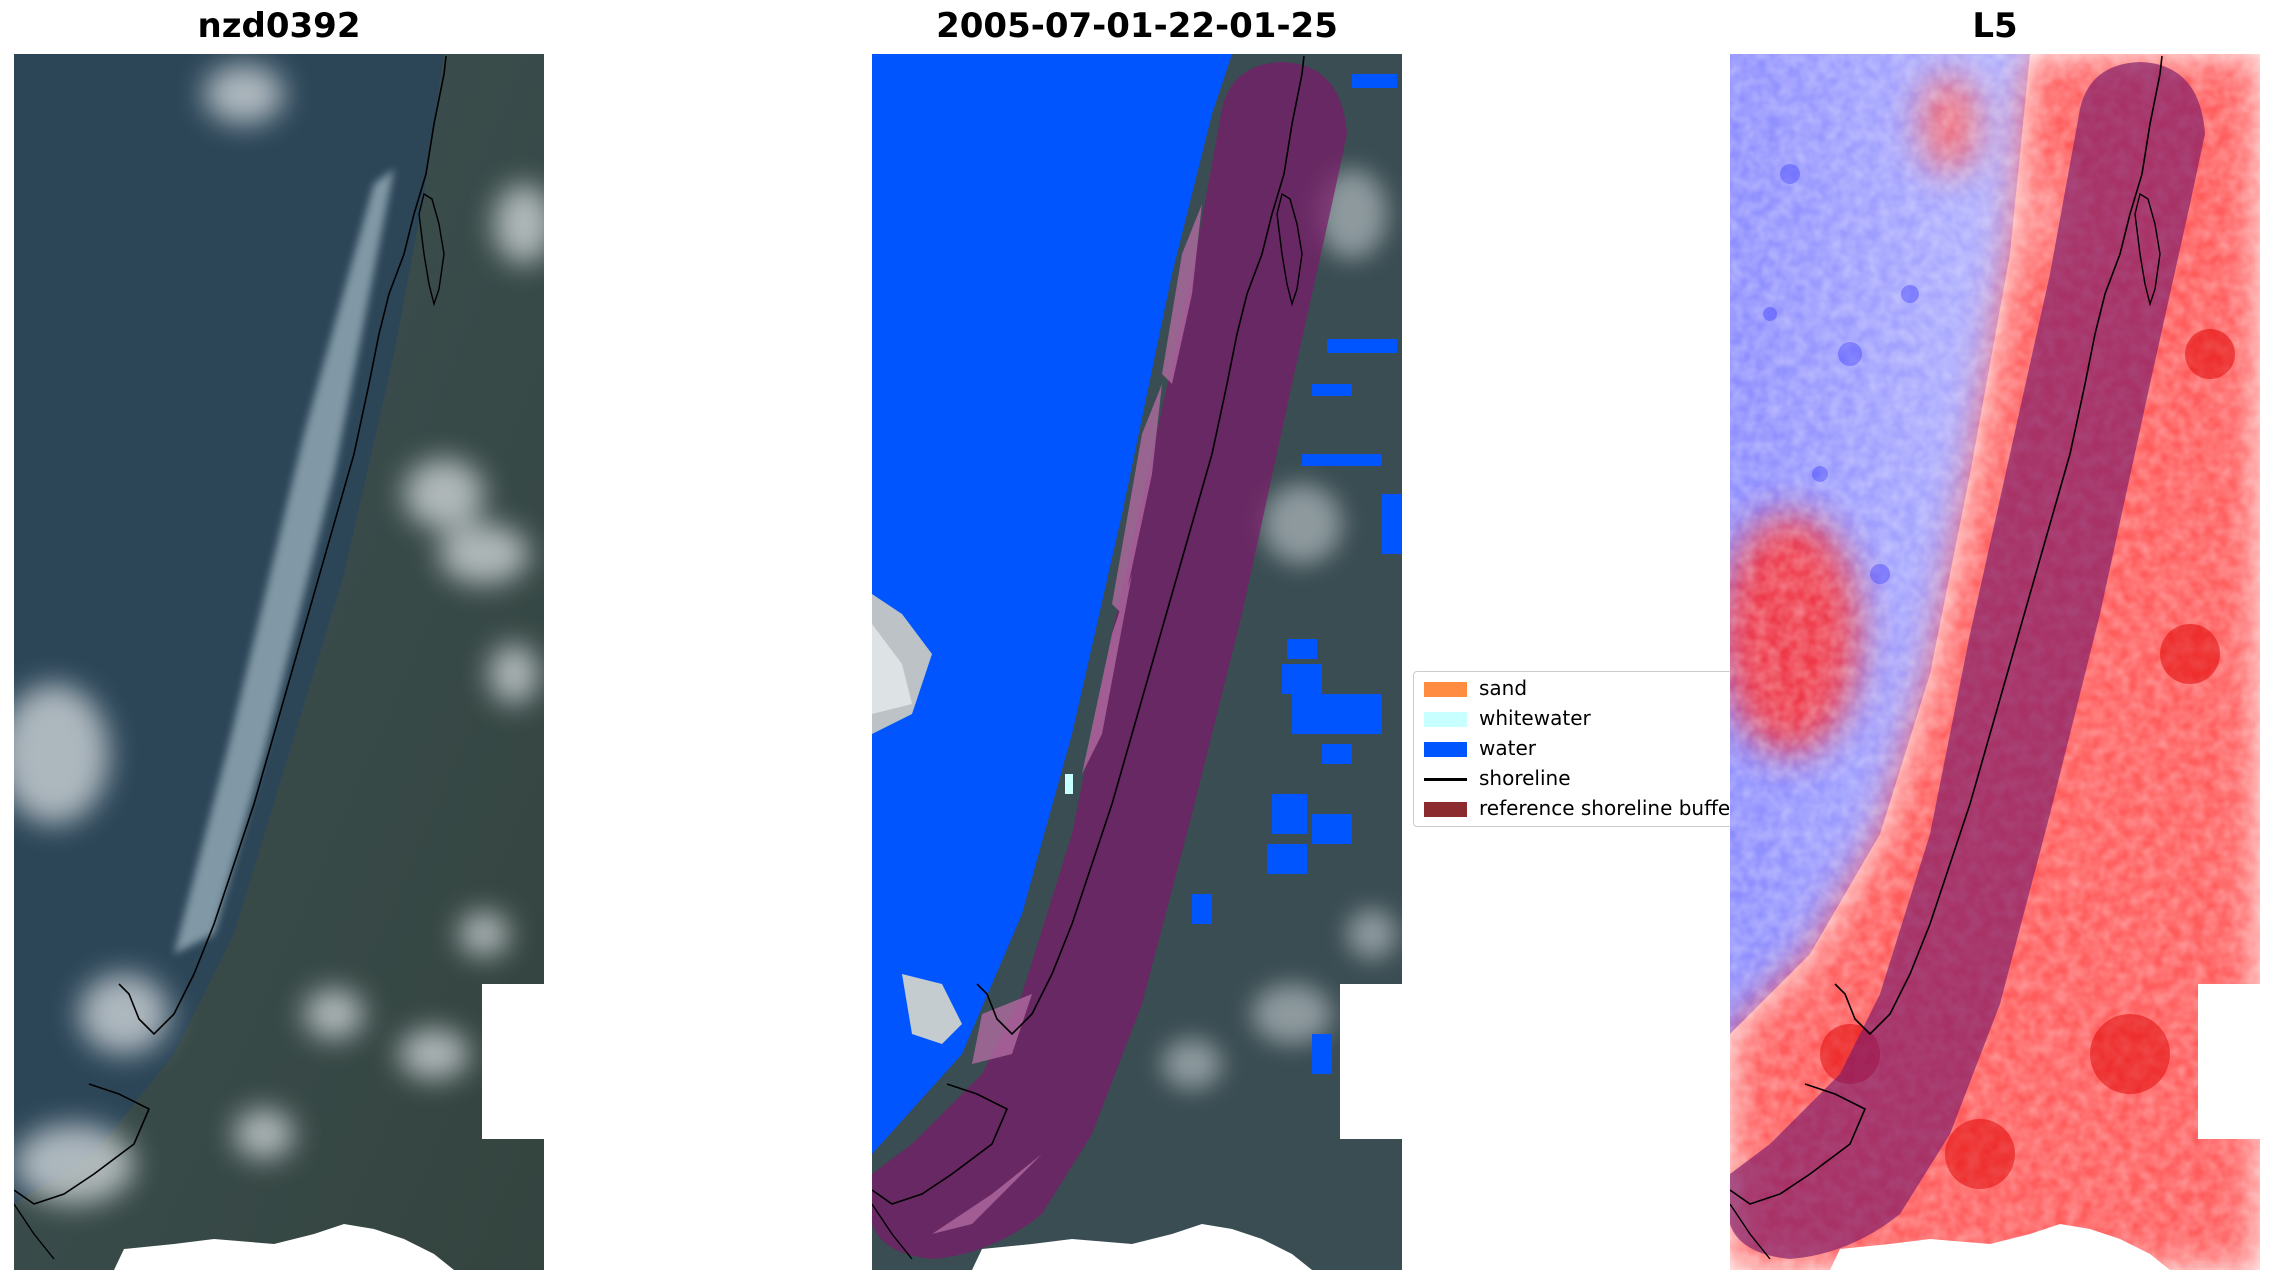 This screenshot has height=1283, width=2274. What do you see at coordinates (1573, 689) in the screenshot?
I see `legend-item-sand: sand` at bounding box center [1573, 689].